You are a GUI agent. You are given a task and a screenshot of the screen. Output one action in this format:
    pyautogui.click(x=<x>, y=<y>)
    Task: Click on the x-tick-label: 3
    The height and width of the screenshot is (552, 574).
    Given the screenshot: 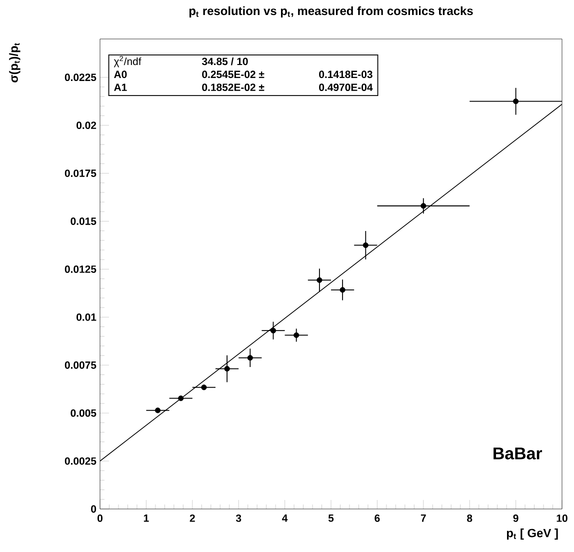 What is the action you would take?
    pyautogui.click(x=239, y=518)
    